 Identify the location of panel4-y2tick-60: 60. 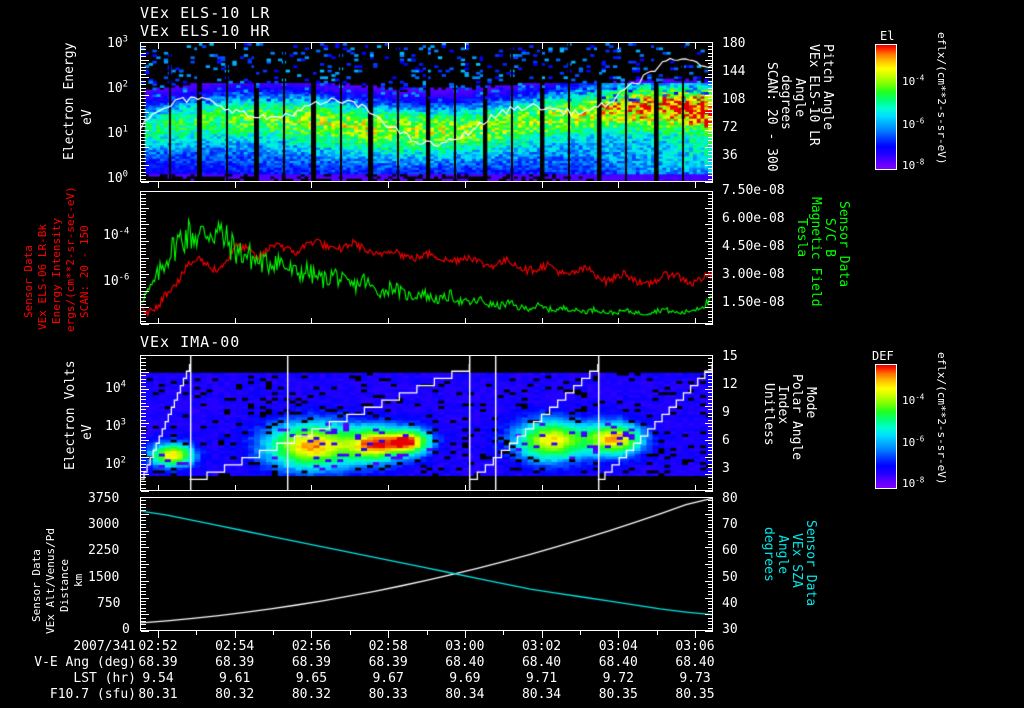
(730, 550).